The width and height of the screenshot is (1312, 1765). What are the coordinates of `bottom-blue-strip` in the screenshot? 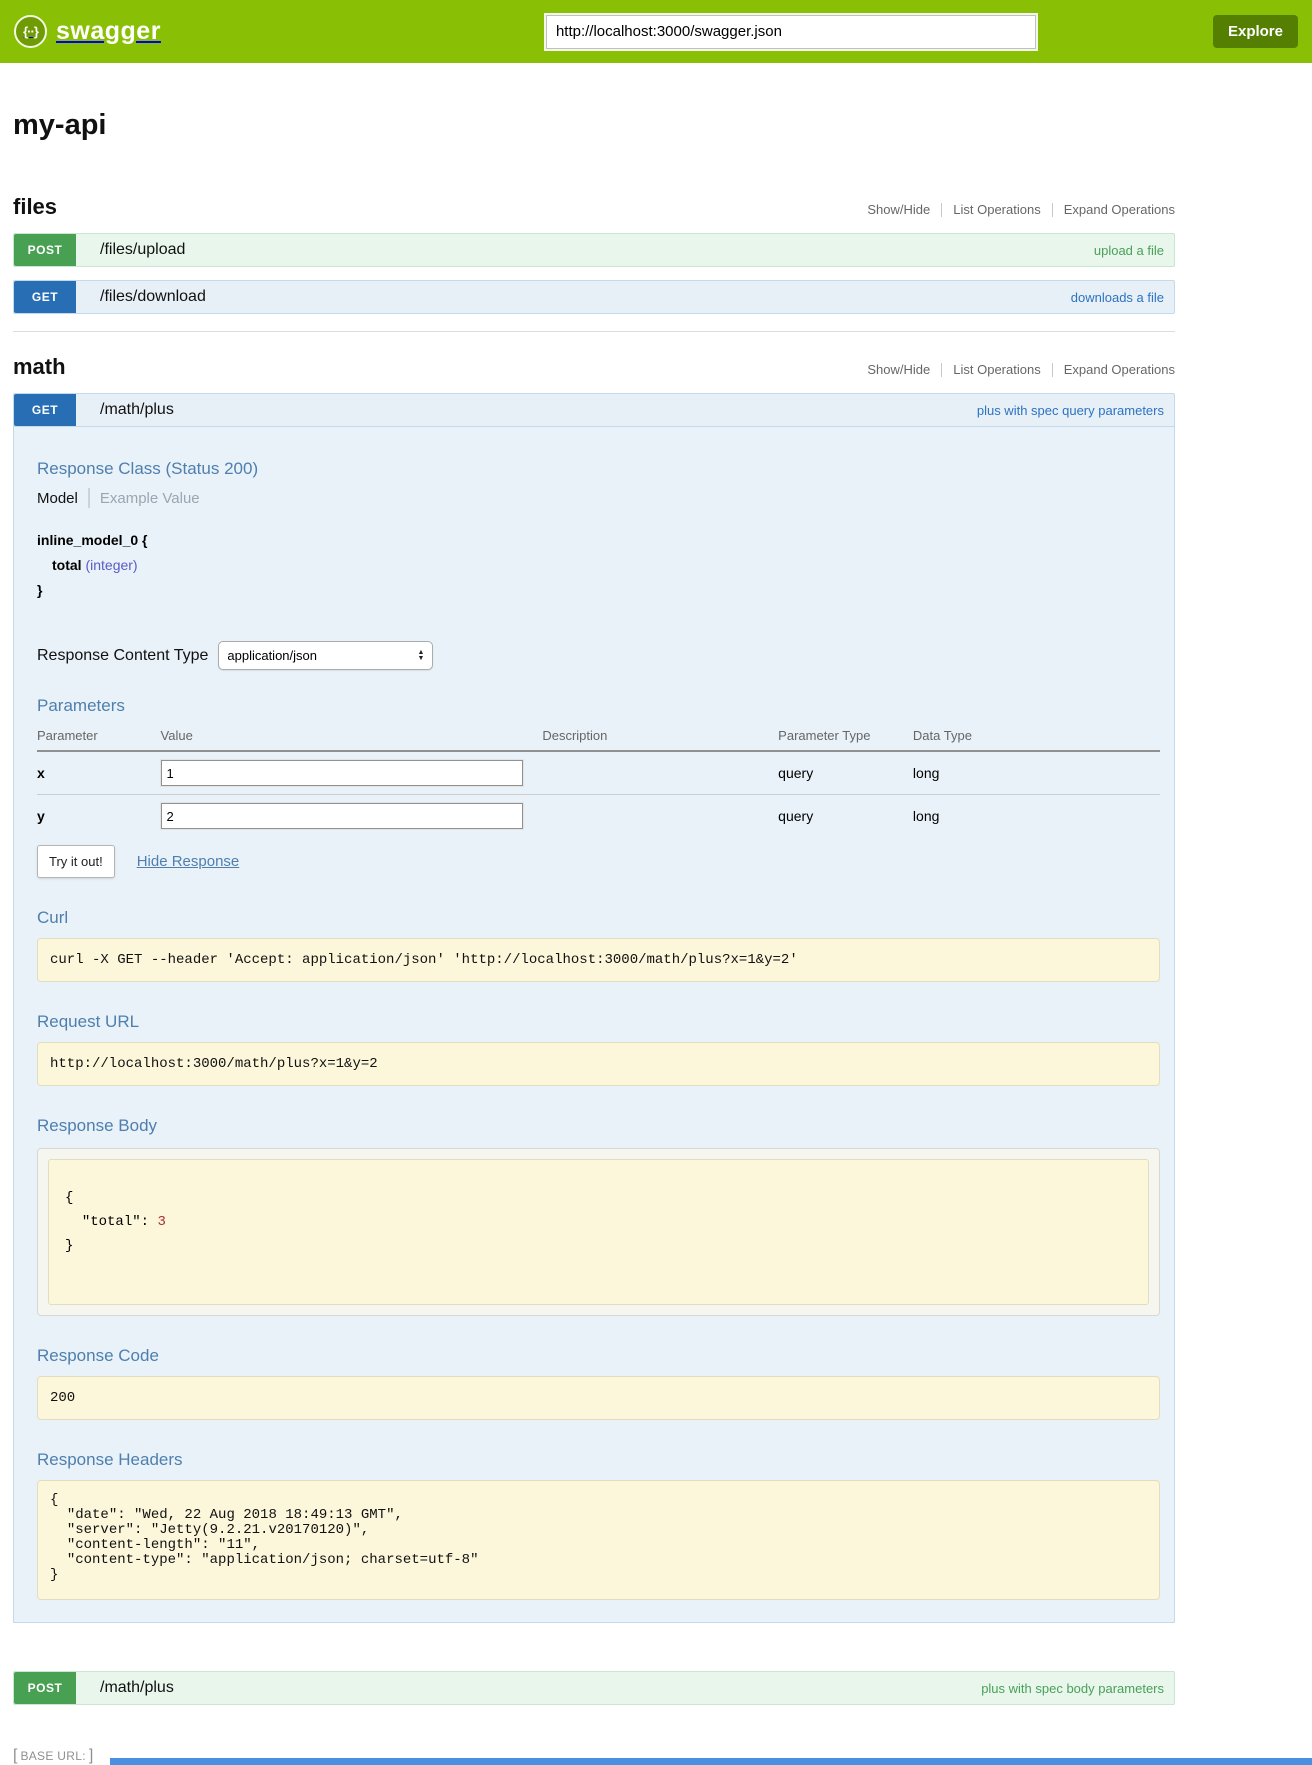 It's located at (711, 1761).